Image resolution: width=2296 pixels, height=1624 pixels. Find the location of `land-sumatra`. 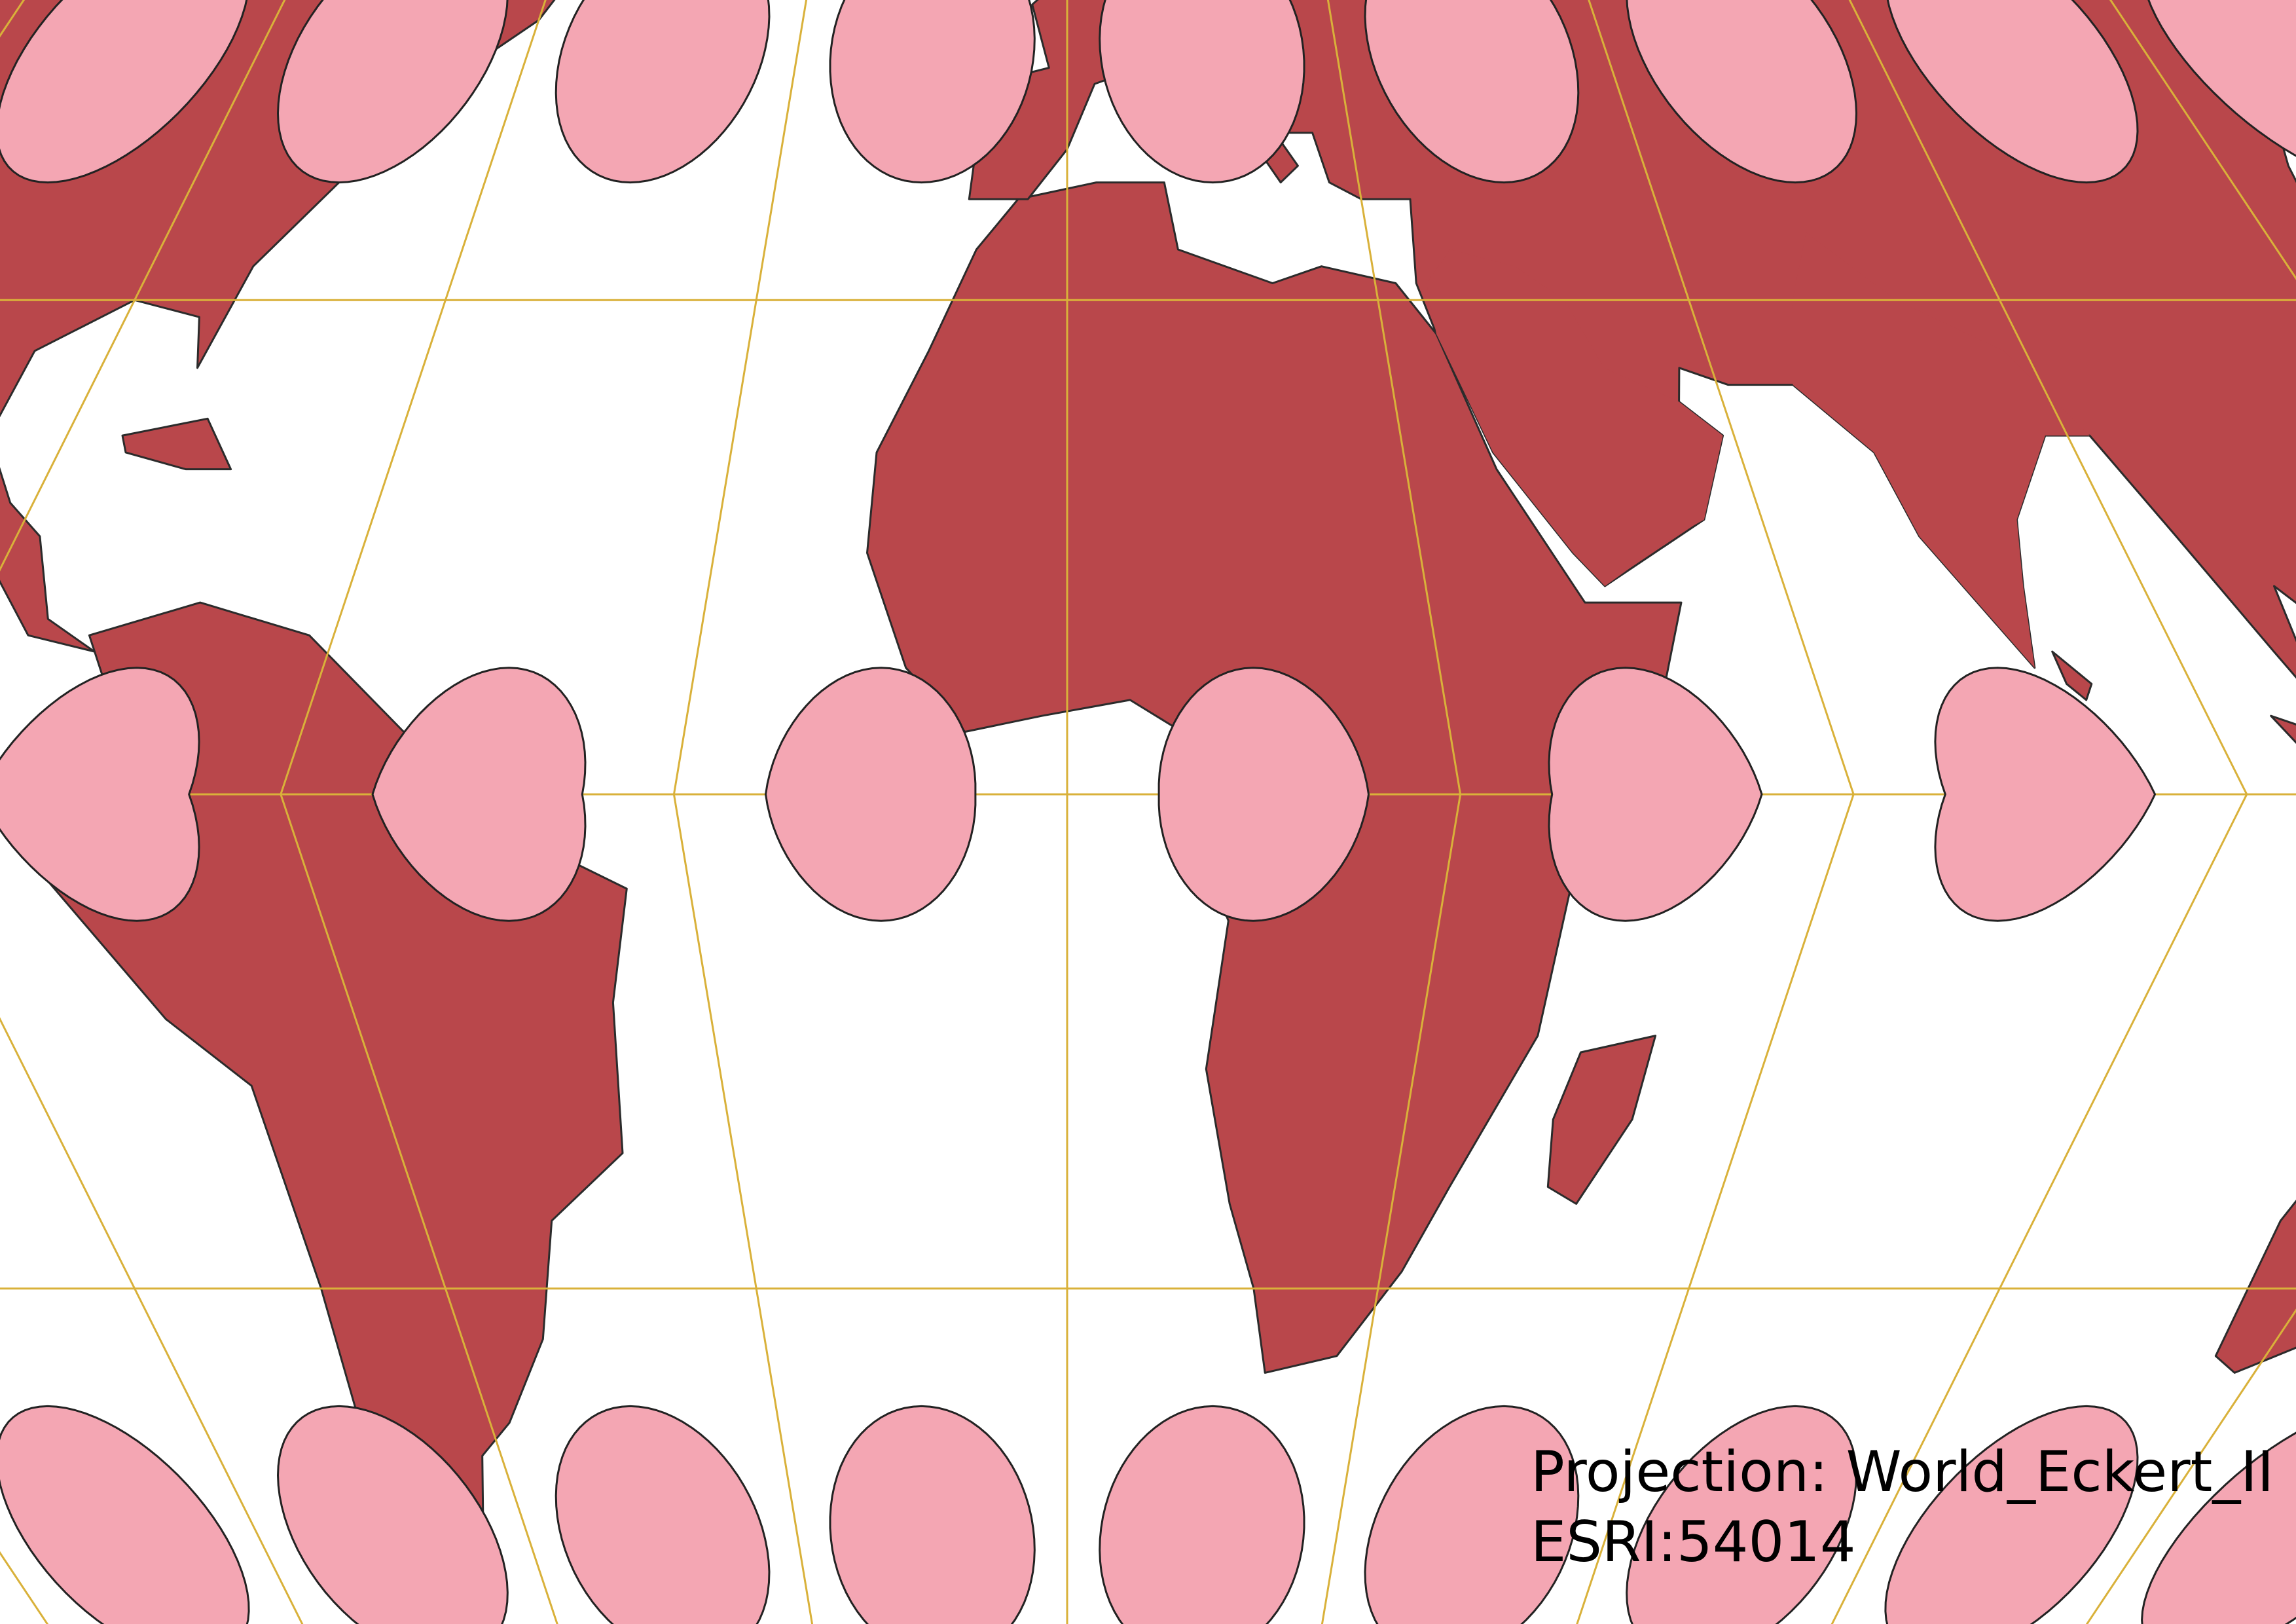

land-sumatra is located at coordinates (2283, 729).